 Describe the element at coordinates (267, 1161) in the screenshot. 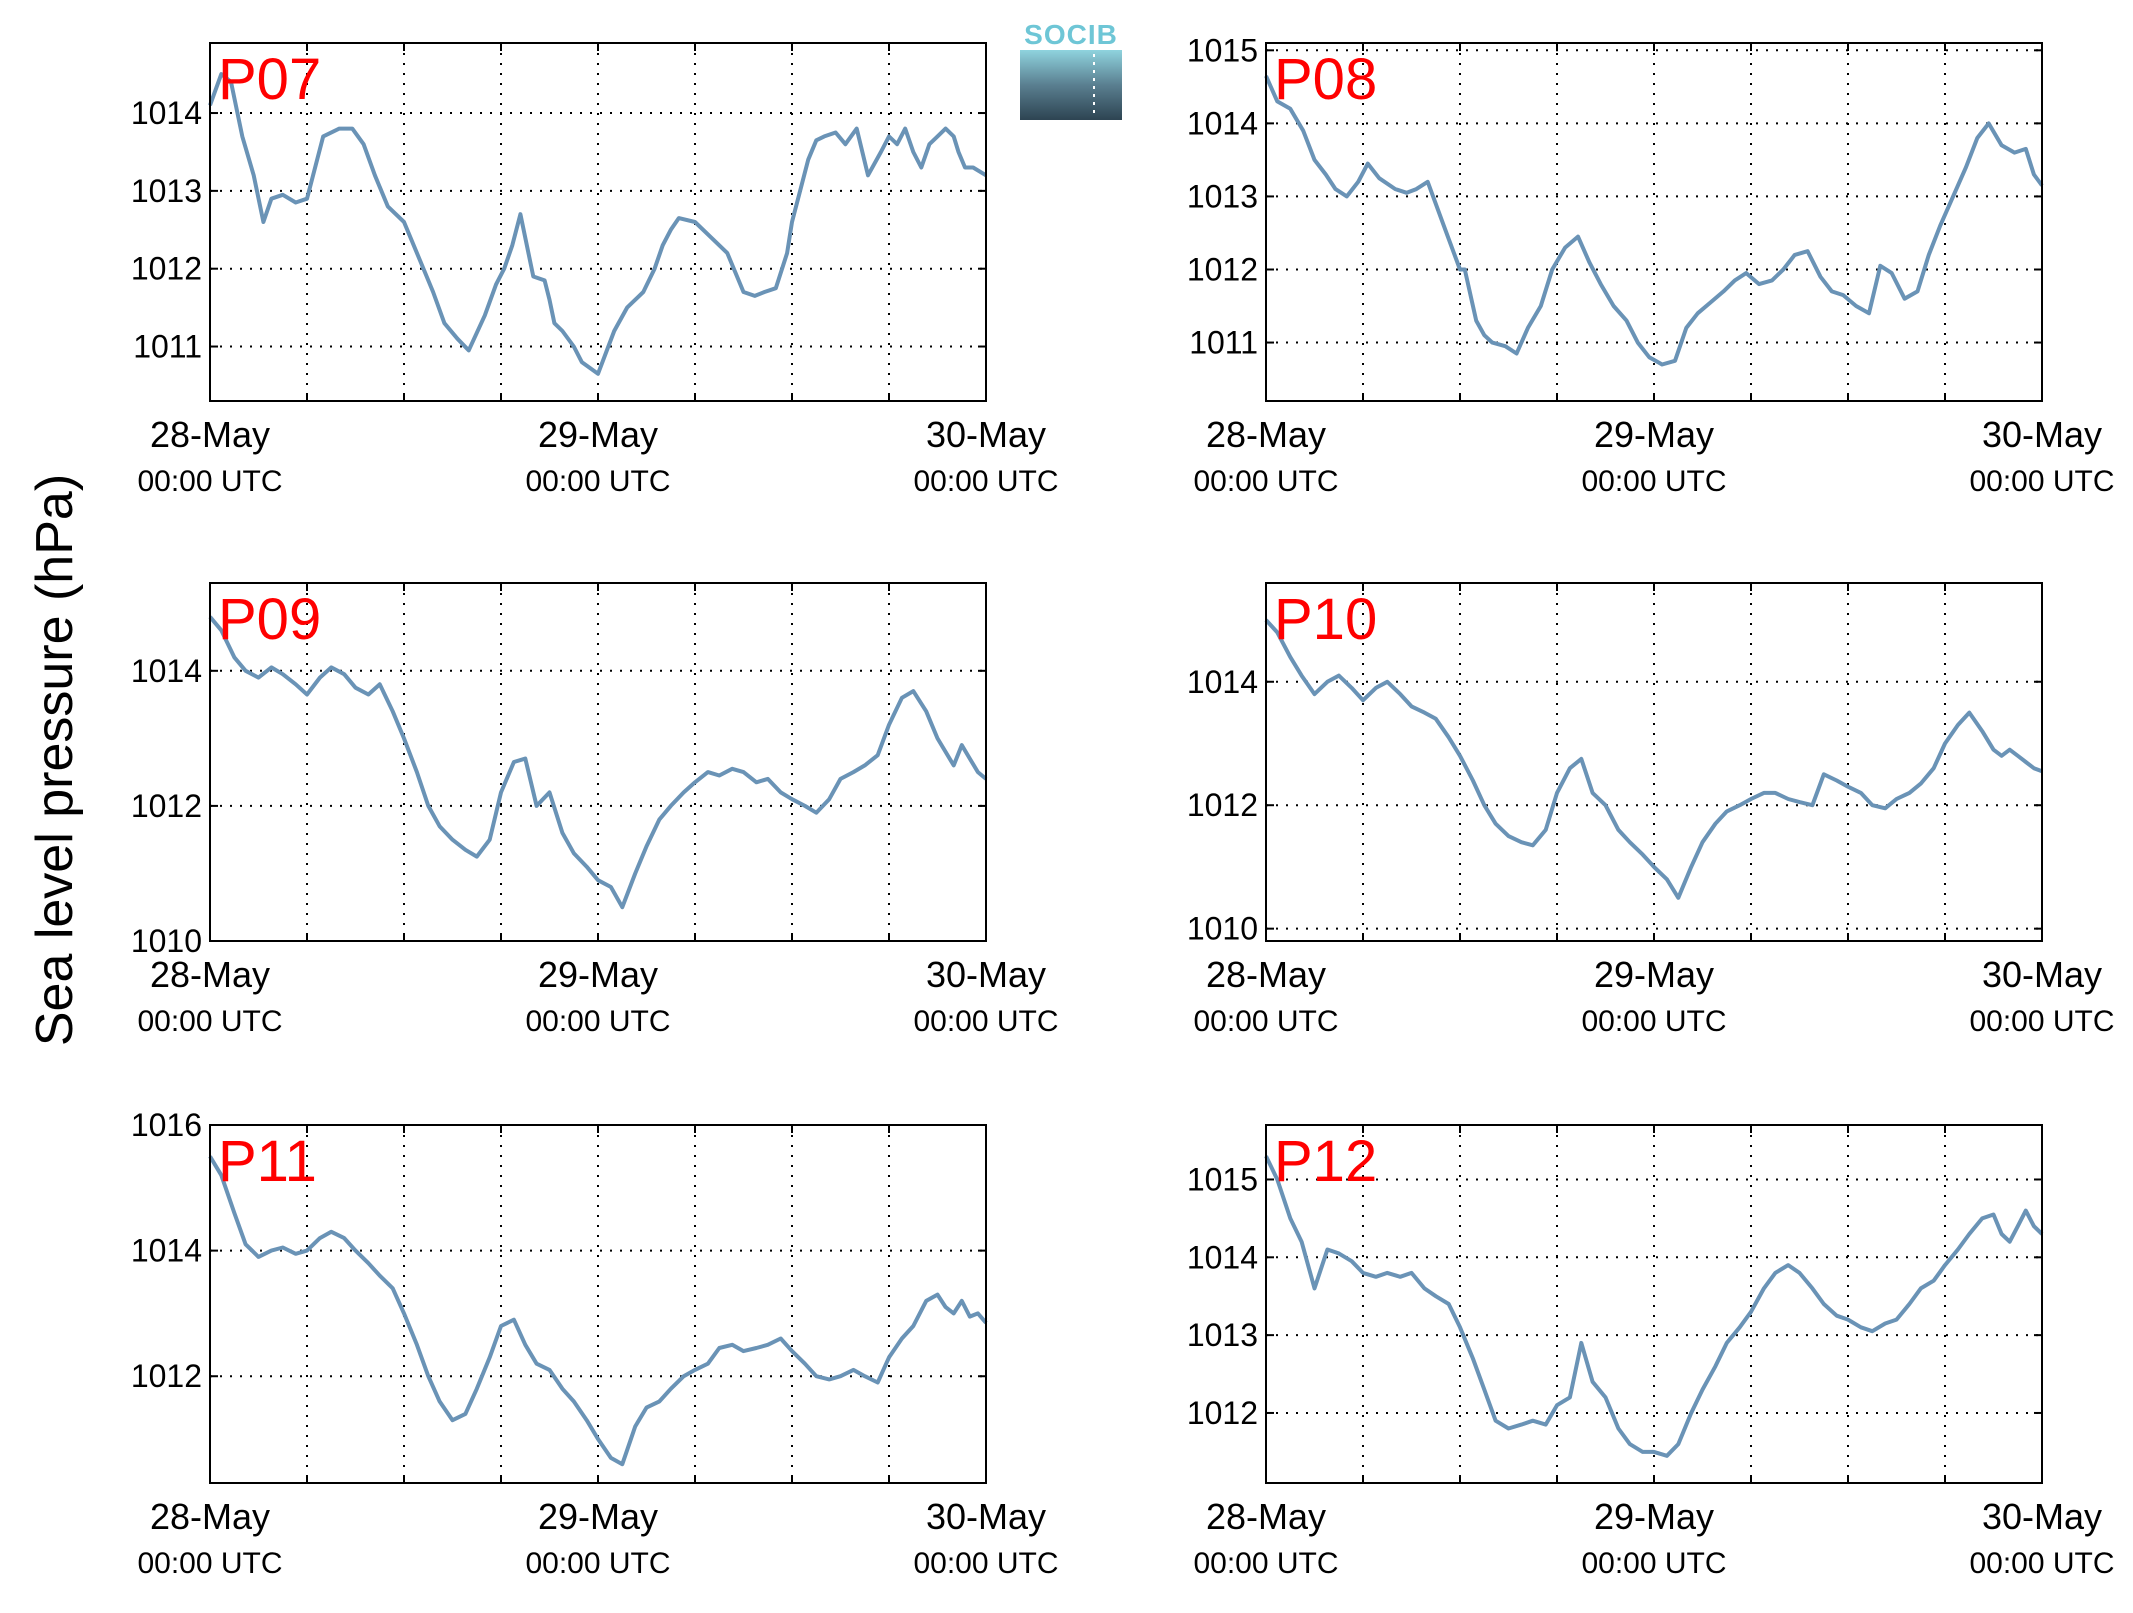

I see `panel-label: P11` at that location.